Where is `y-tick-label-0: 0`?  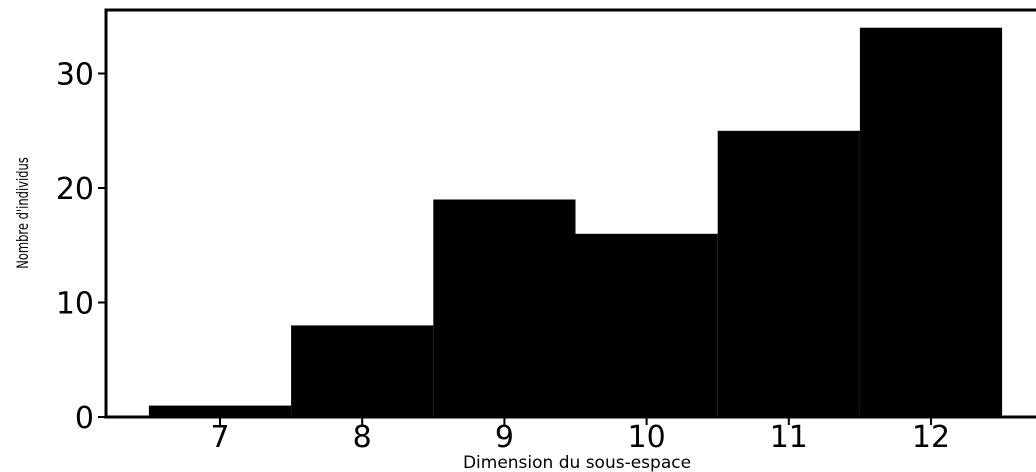 y-tick-label-0: 0 is located at coordinates (84, 418).